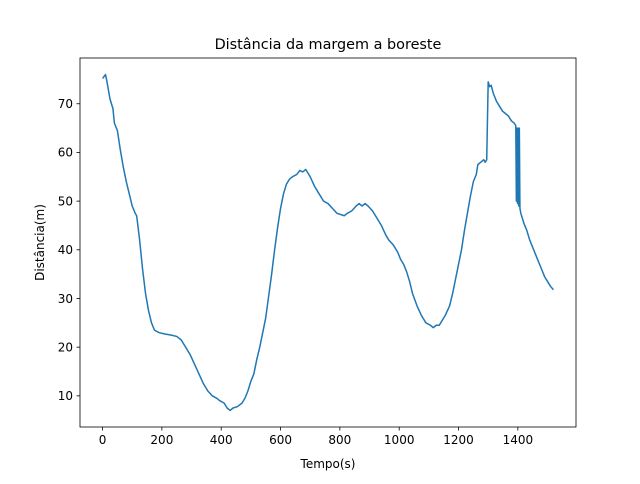 This screenshot has width=640, height=484. Describe the element at coordinates (328, 45) in the screenshot. I see `chart-title: Distância da margem a boreste` at that location.